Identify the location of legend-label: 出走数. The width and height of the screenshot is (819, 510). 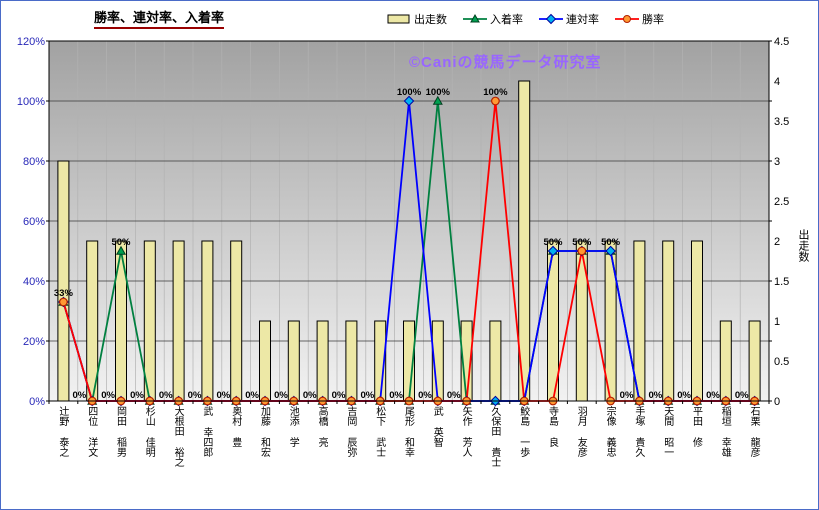
(430, 20).